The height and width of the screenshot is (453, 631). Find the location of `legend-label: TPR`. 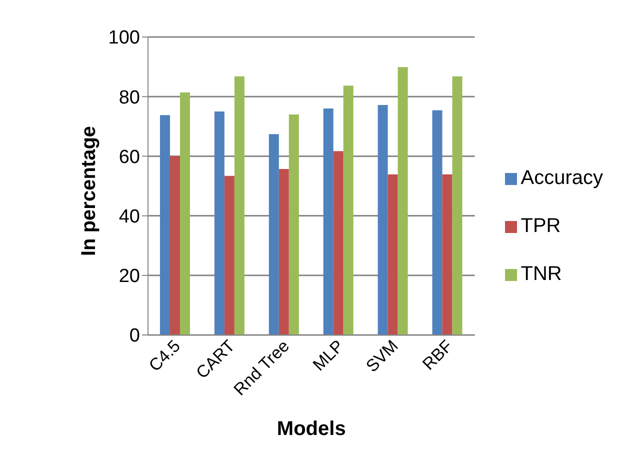

legend-label: TPR is located at coordinates (540, 225).